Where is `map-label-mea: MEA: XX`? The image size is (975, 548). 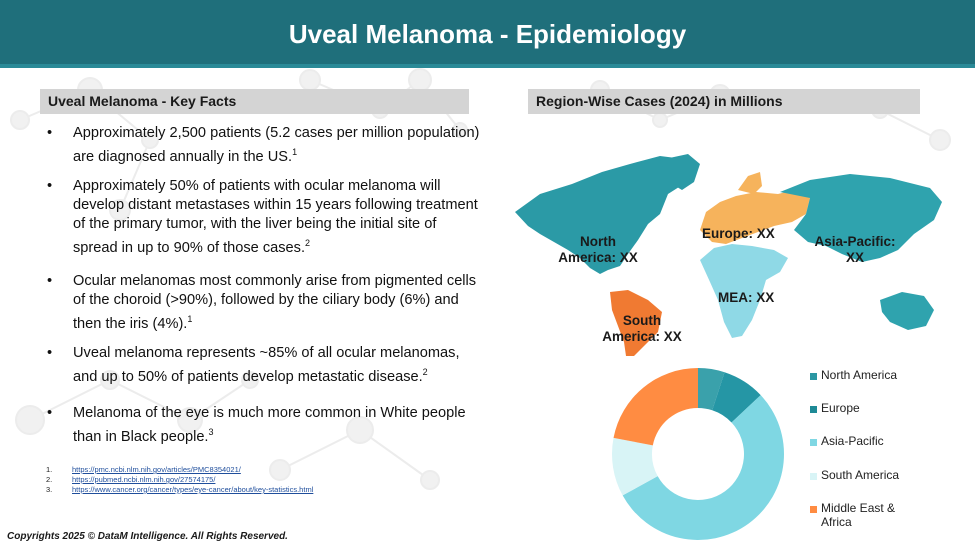
map-label-mea: MEA: XX is located at coordinates (746, 298).